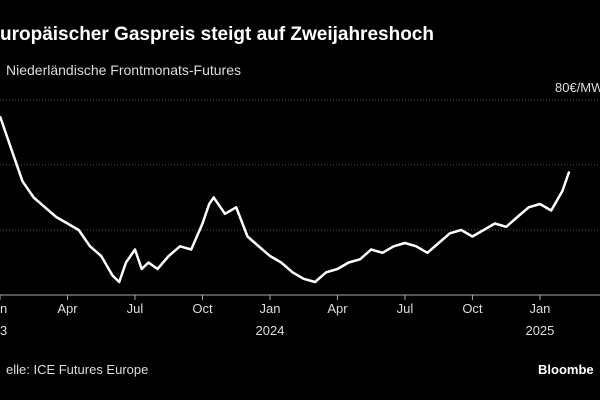  I want to click on chart-subtitle: Niederländische Frontmonats-Futures, so click(123, 70).